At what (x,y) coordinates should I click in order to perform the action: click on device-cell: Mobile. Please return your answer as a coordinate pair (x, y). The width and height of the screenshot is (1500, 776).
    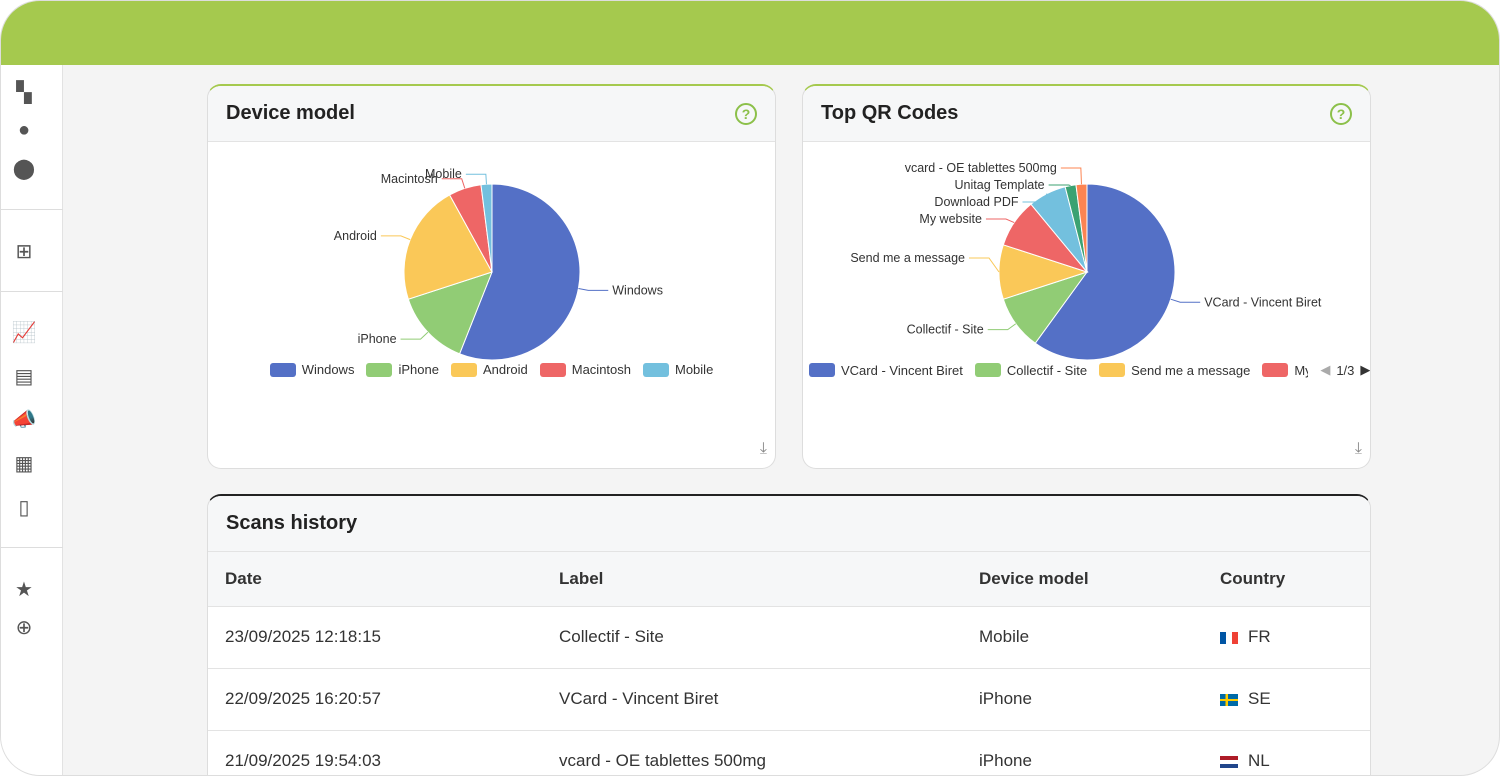
    Looking at the image, I should click on (1082, 637).